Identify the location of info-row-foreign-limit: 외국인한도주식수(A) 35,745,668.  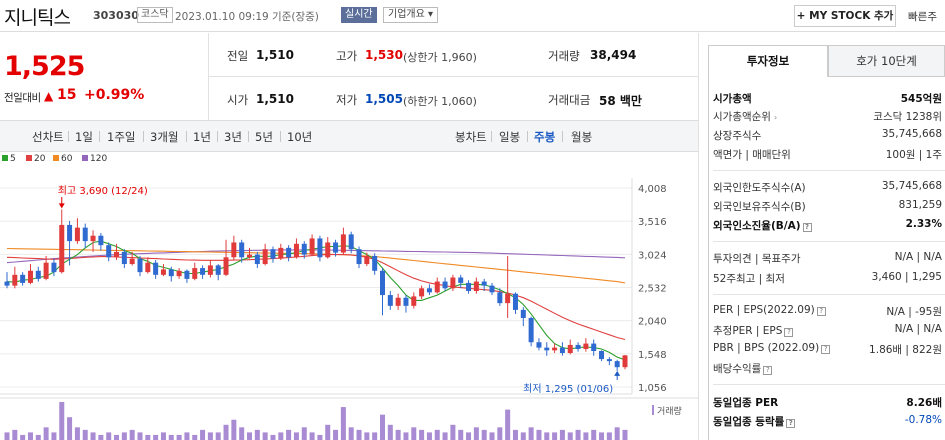
(829, 188).